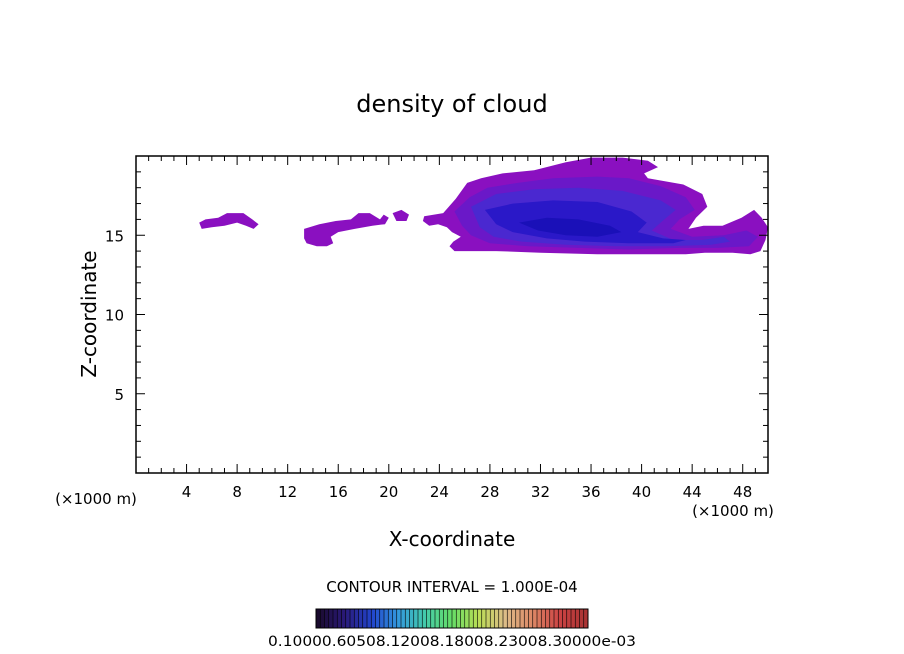 Image resolution: width=904 pixels, height=654 pixels. I want to click on x-tick-label: 48, so click(742, 492).